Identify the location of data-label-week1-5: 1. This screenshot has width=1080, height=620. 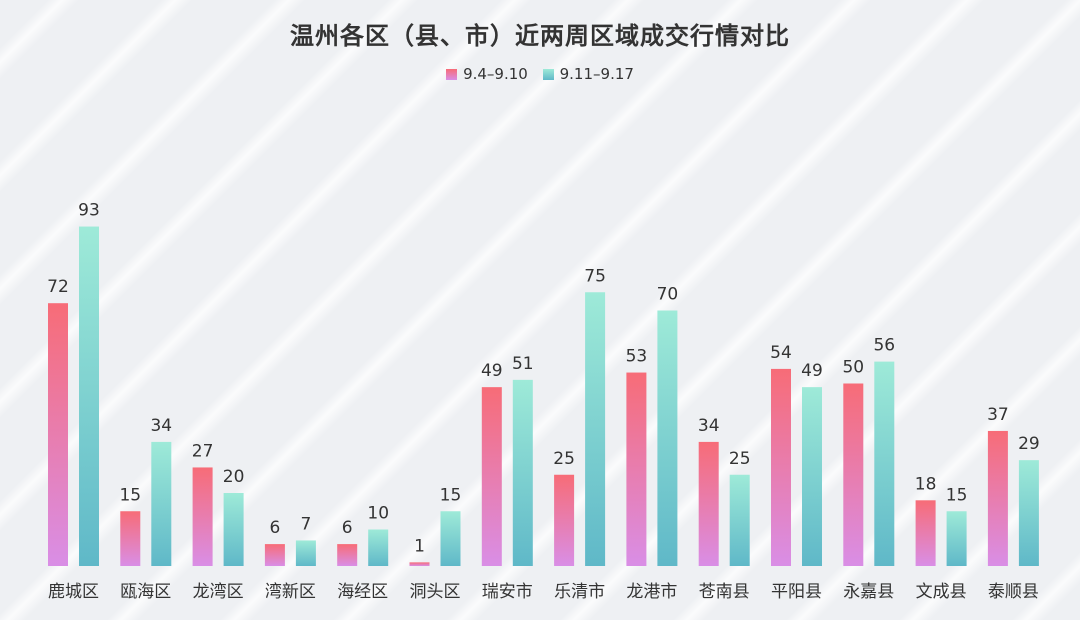
(419, 546).